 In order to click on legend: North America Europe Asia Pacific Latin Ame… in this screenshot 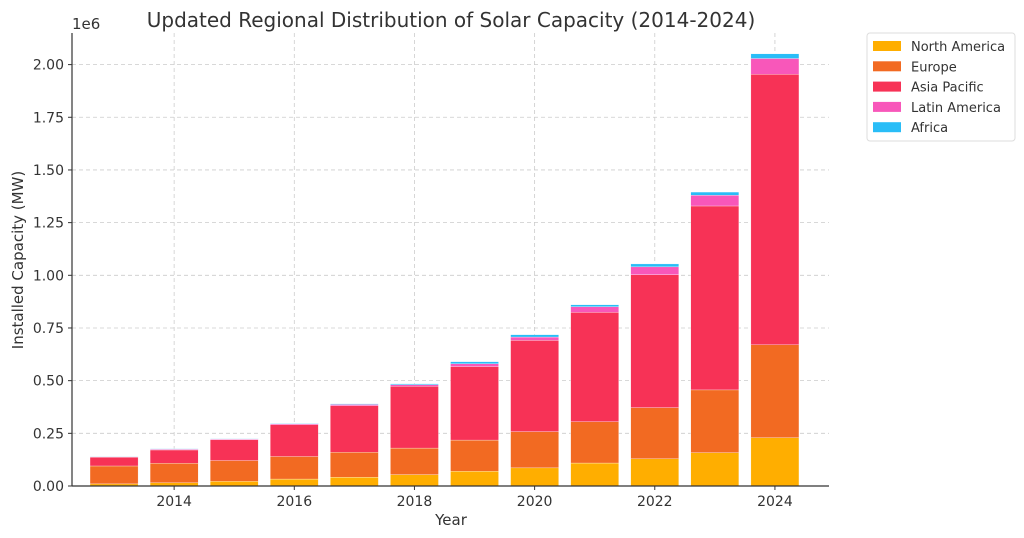, I will do `click(941, 87)`.